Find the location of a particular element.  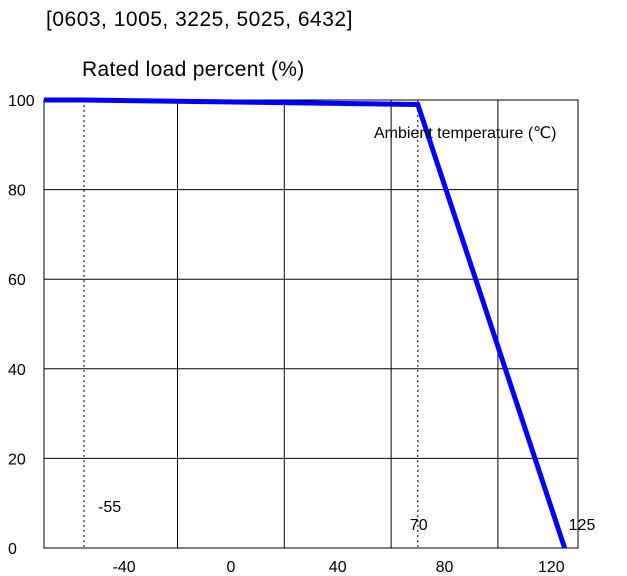

y-tick-label: 40 is located at coordinates (17, 370).